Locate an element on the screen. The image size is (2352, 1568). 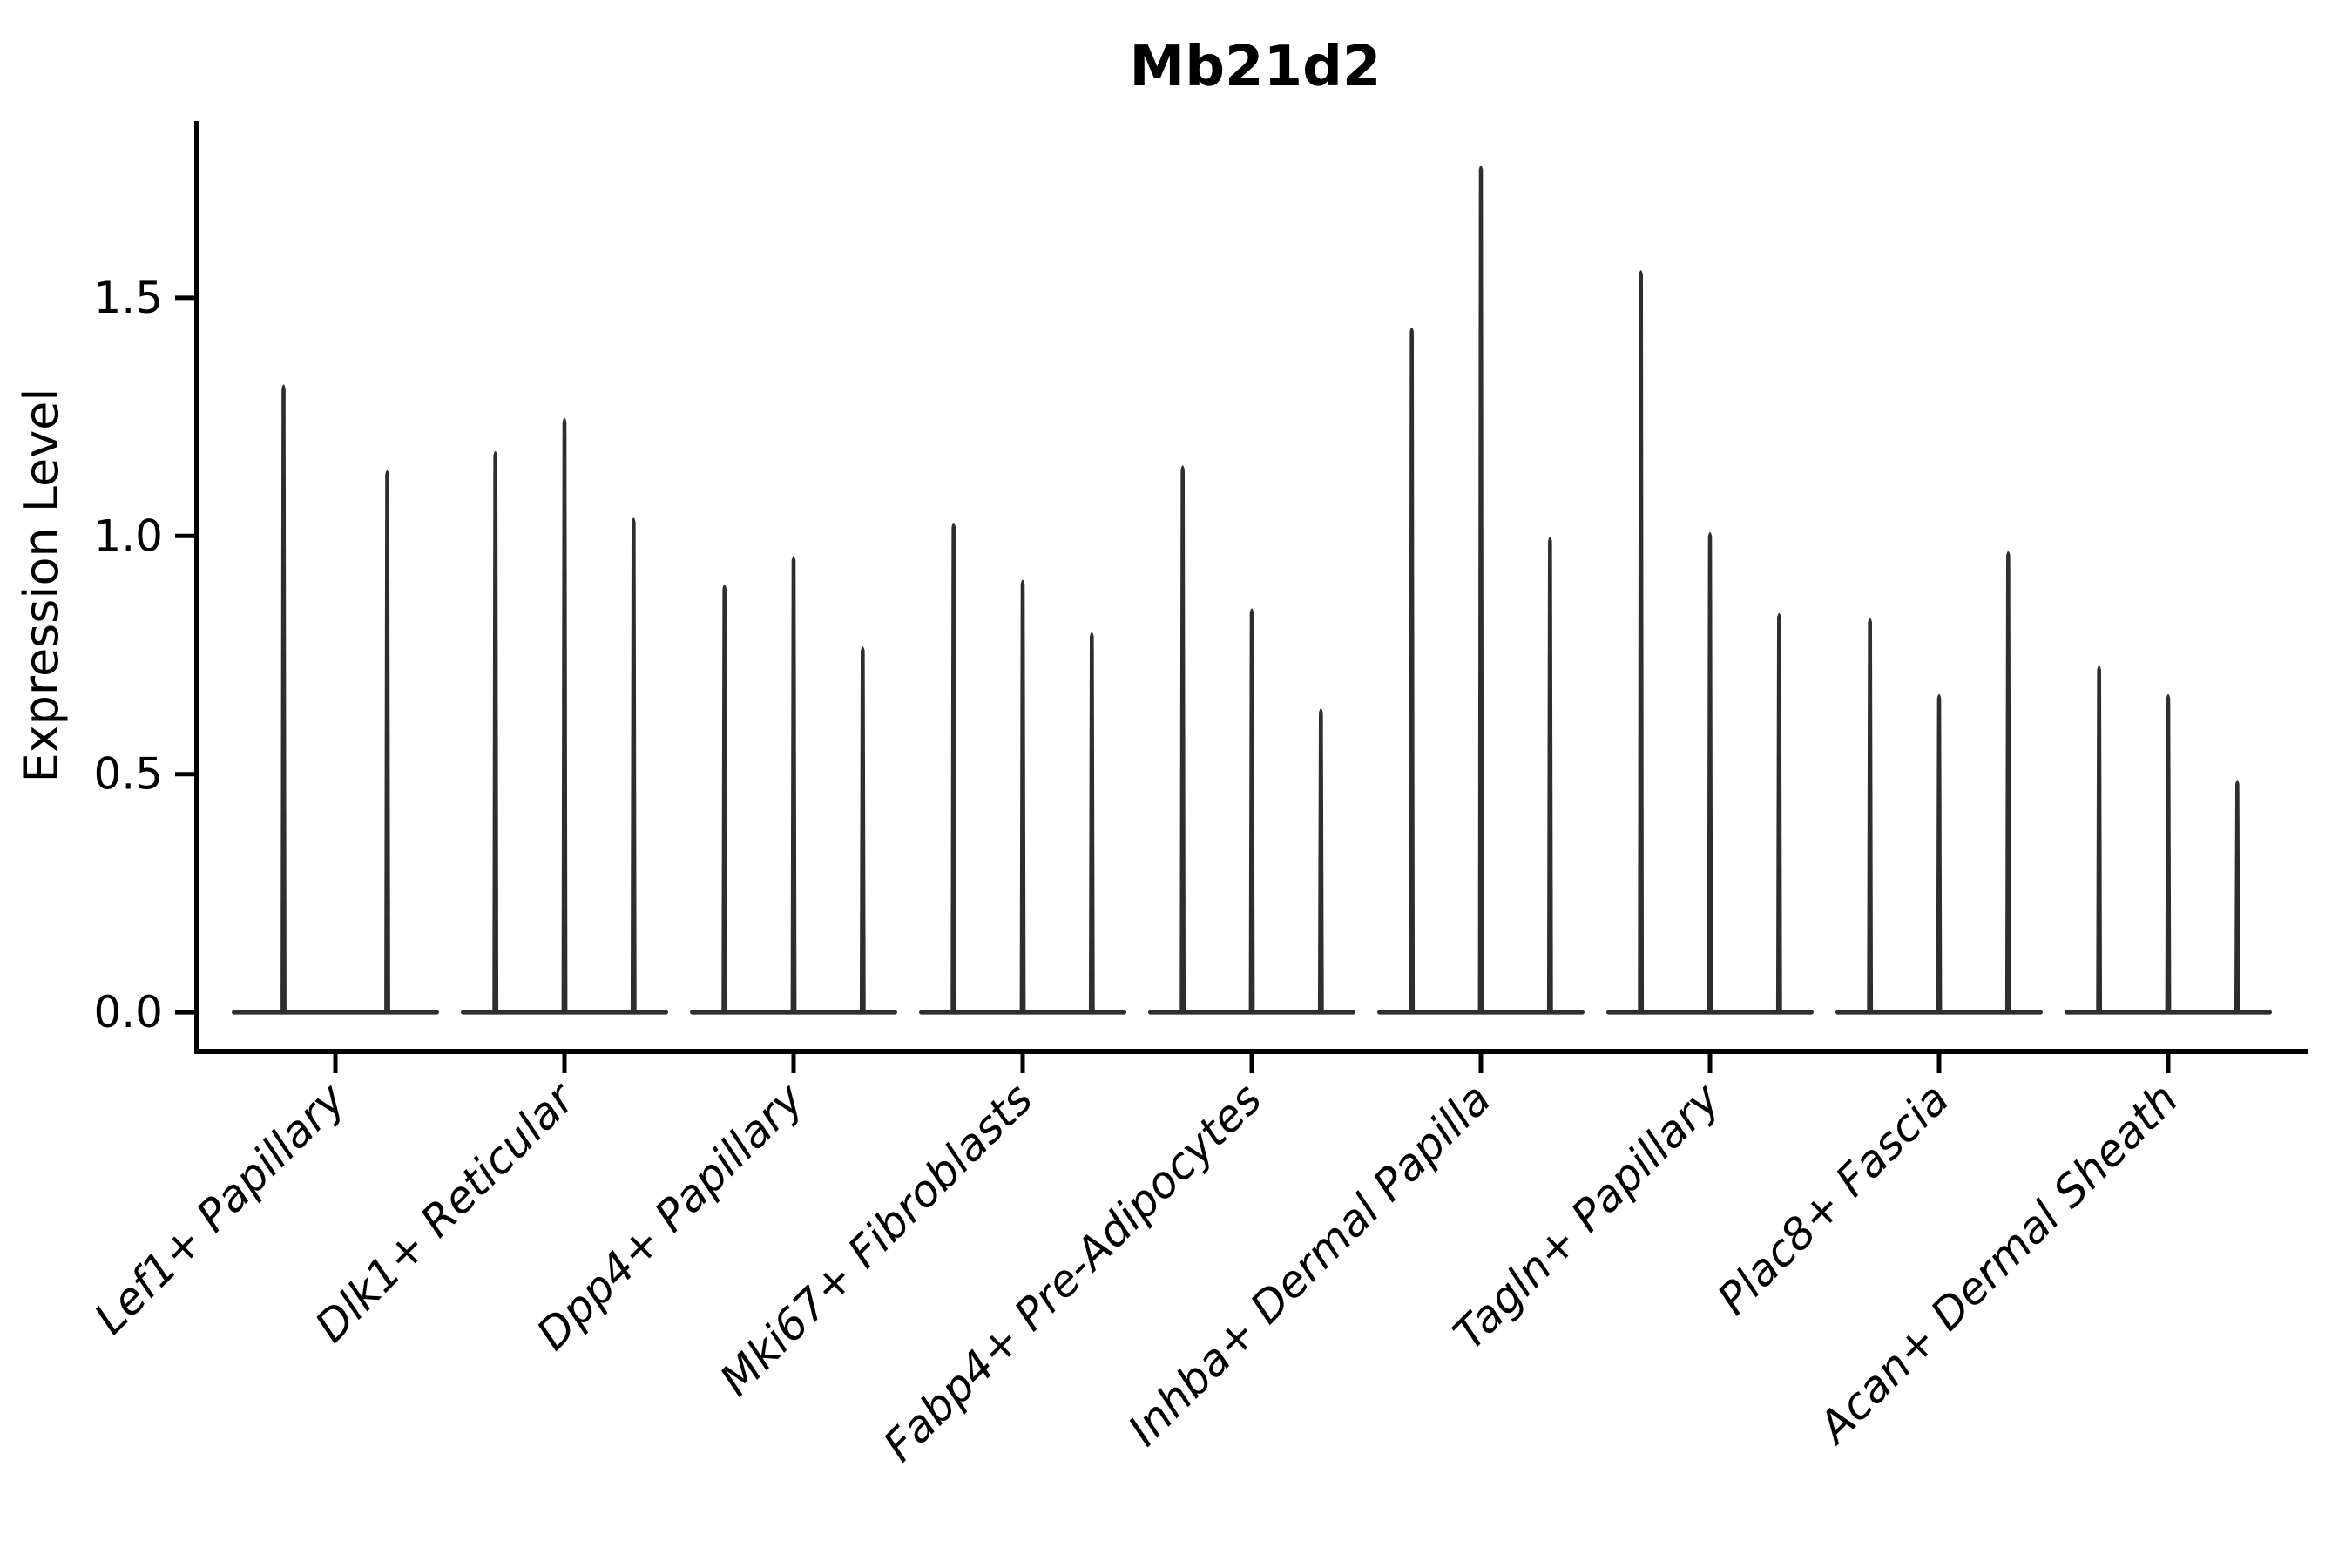
x-tick-label: Fabp4+ Pre-Adipocytes is located at coordinates (1073, 1272).